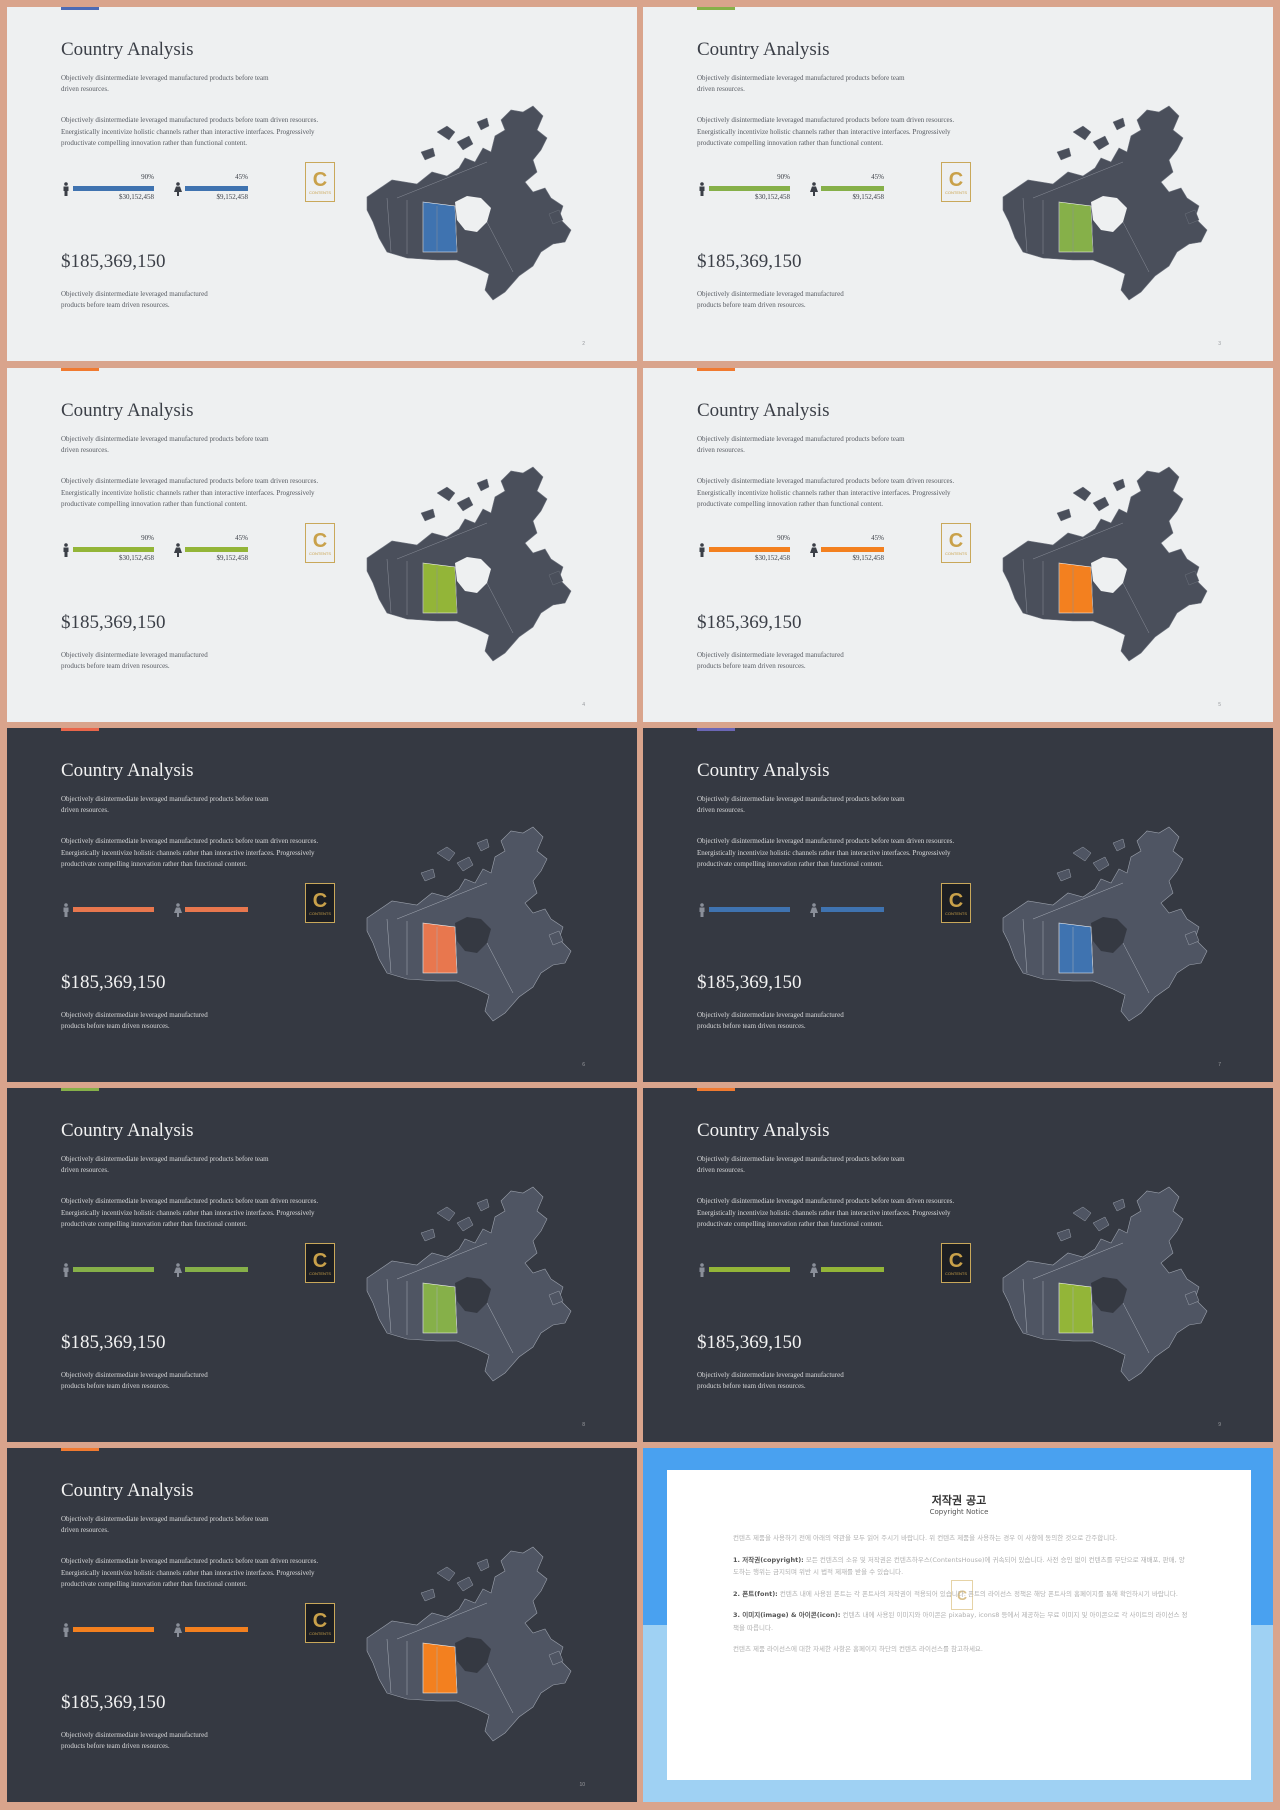 Image resolution: width=1280 pixels, height=1810 pixels. I want to click on page-number: 3, so click(1219, 344).